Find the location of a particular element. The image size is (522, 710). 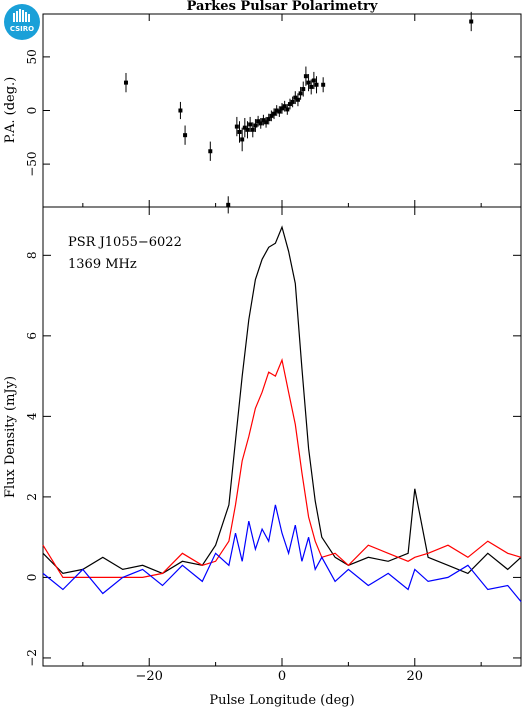

pa-y-tick-label: 0 is located at coordinates (32, 111).